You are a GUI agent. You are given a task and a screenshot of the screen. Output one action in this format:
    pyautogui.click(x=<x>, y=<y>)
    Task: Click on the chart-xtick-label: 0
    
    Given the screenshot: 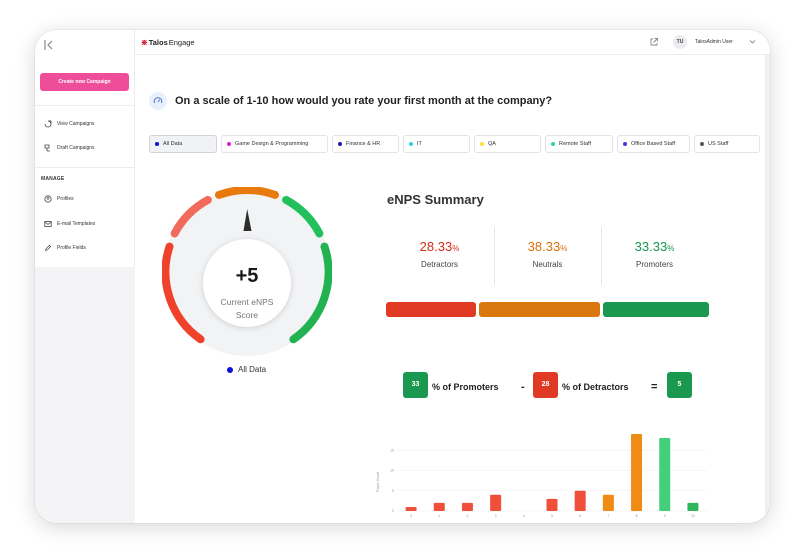 What is the action you would take?
    pyautogui.click(x=411, y=516)
    